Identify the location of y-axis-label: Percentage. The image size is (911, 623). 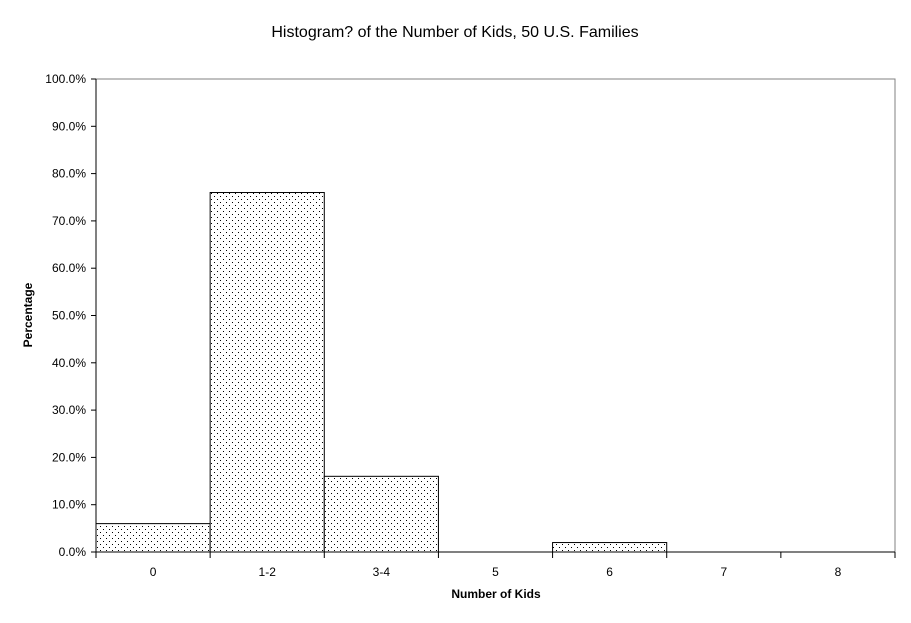
(28, 314).